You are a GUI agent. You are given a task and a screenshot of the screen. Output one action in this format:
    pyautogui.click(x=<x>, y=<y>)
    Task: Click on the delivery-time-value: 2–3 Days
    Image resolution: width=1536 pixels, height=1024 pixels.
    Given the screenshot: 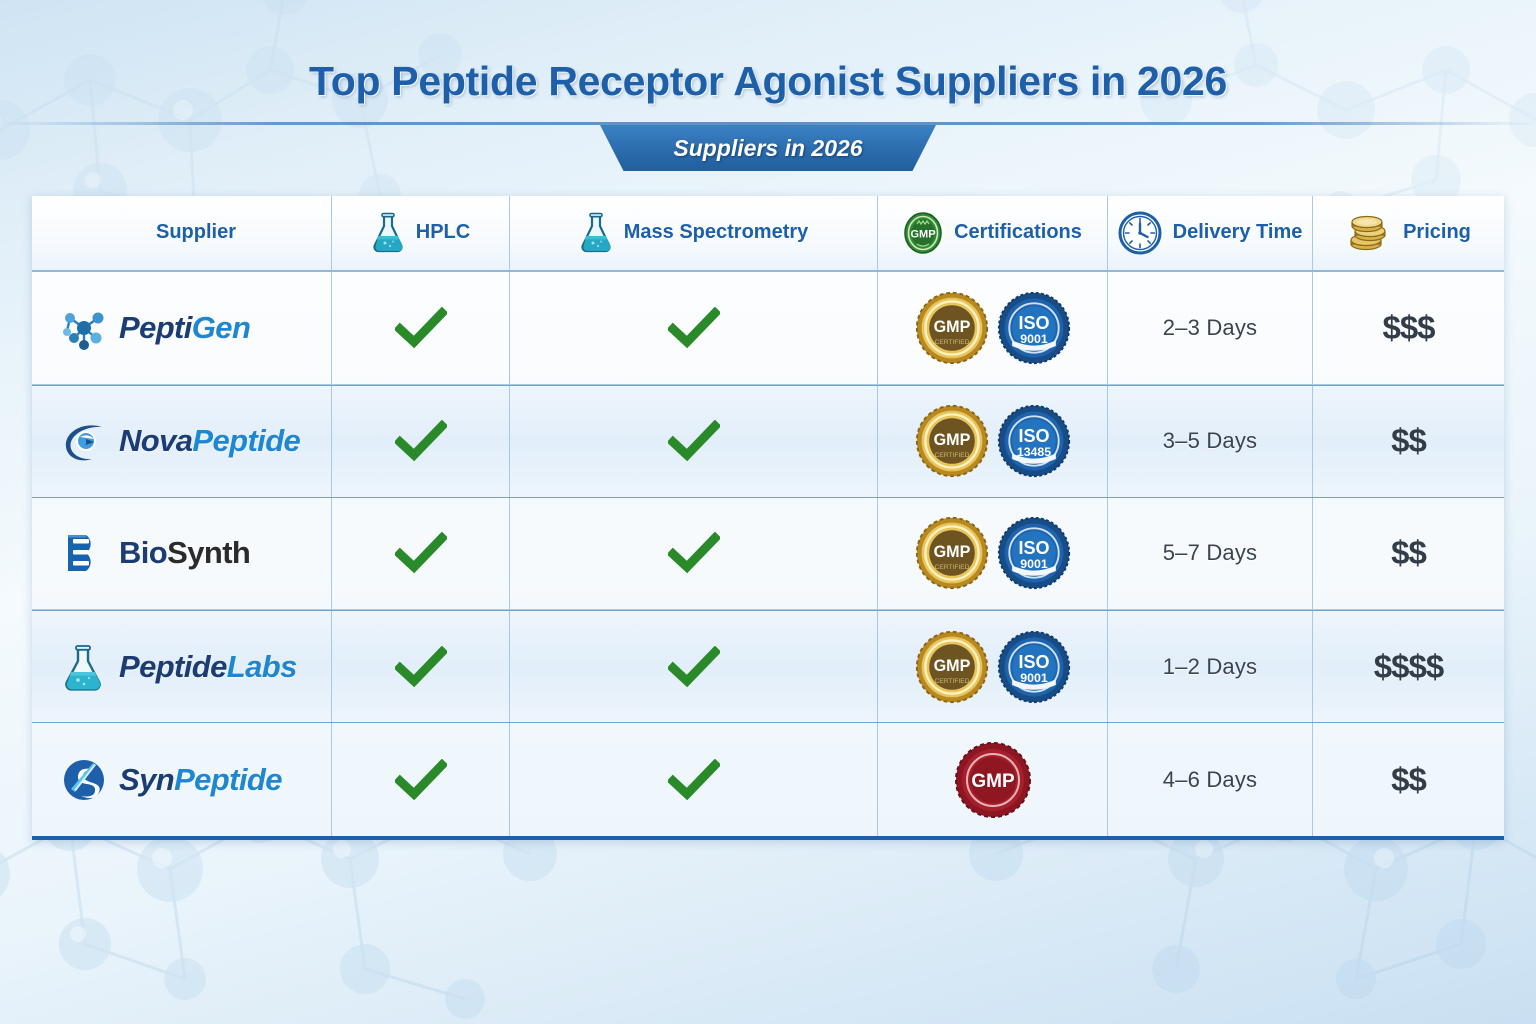 What is the action you would take?
    pyautogui.click(x=1210, y=327)
    